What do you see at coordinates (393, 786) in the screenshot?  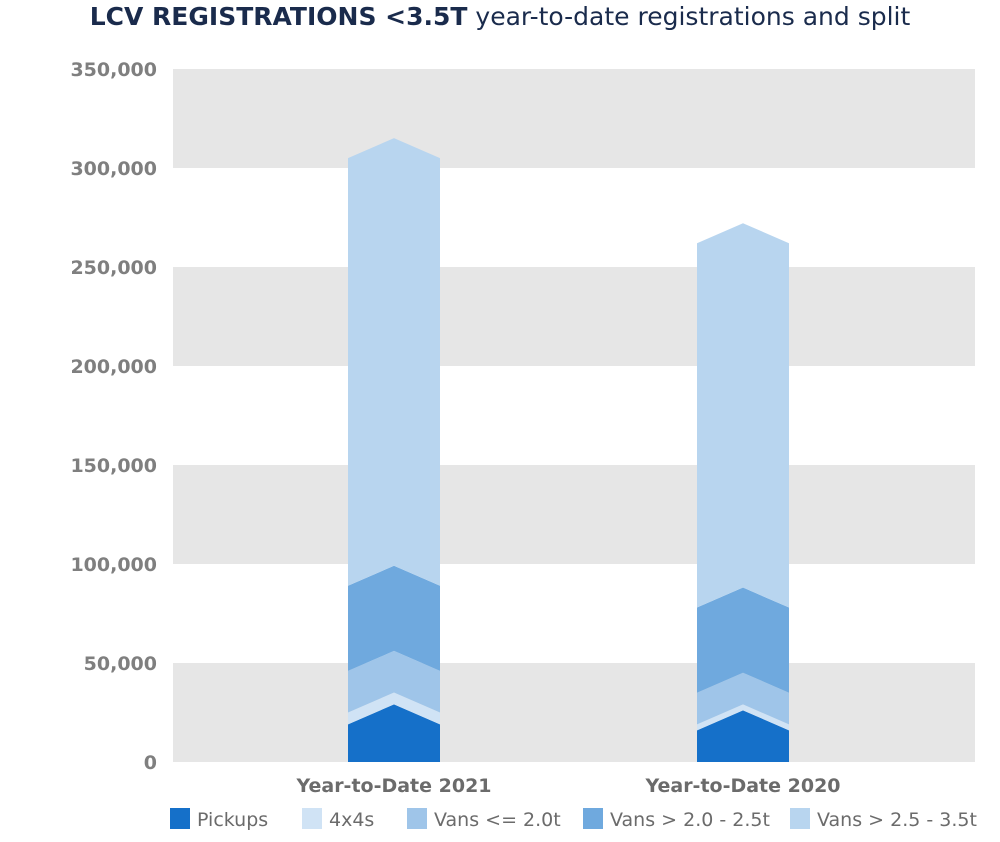 I see `x-category-label: Year-to-Date 2021` at bounding box center [393, 786].